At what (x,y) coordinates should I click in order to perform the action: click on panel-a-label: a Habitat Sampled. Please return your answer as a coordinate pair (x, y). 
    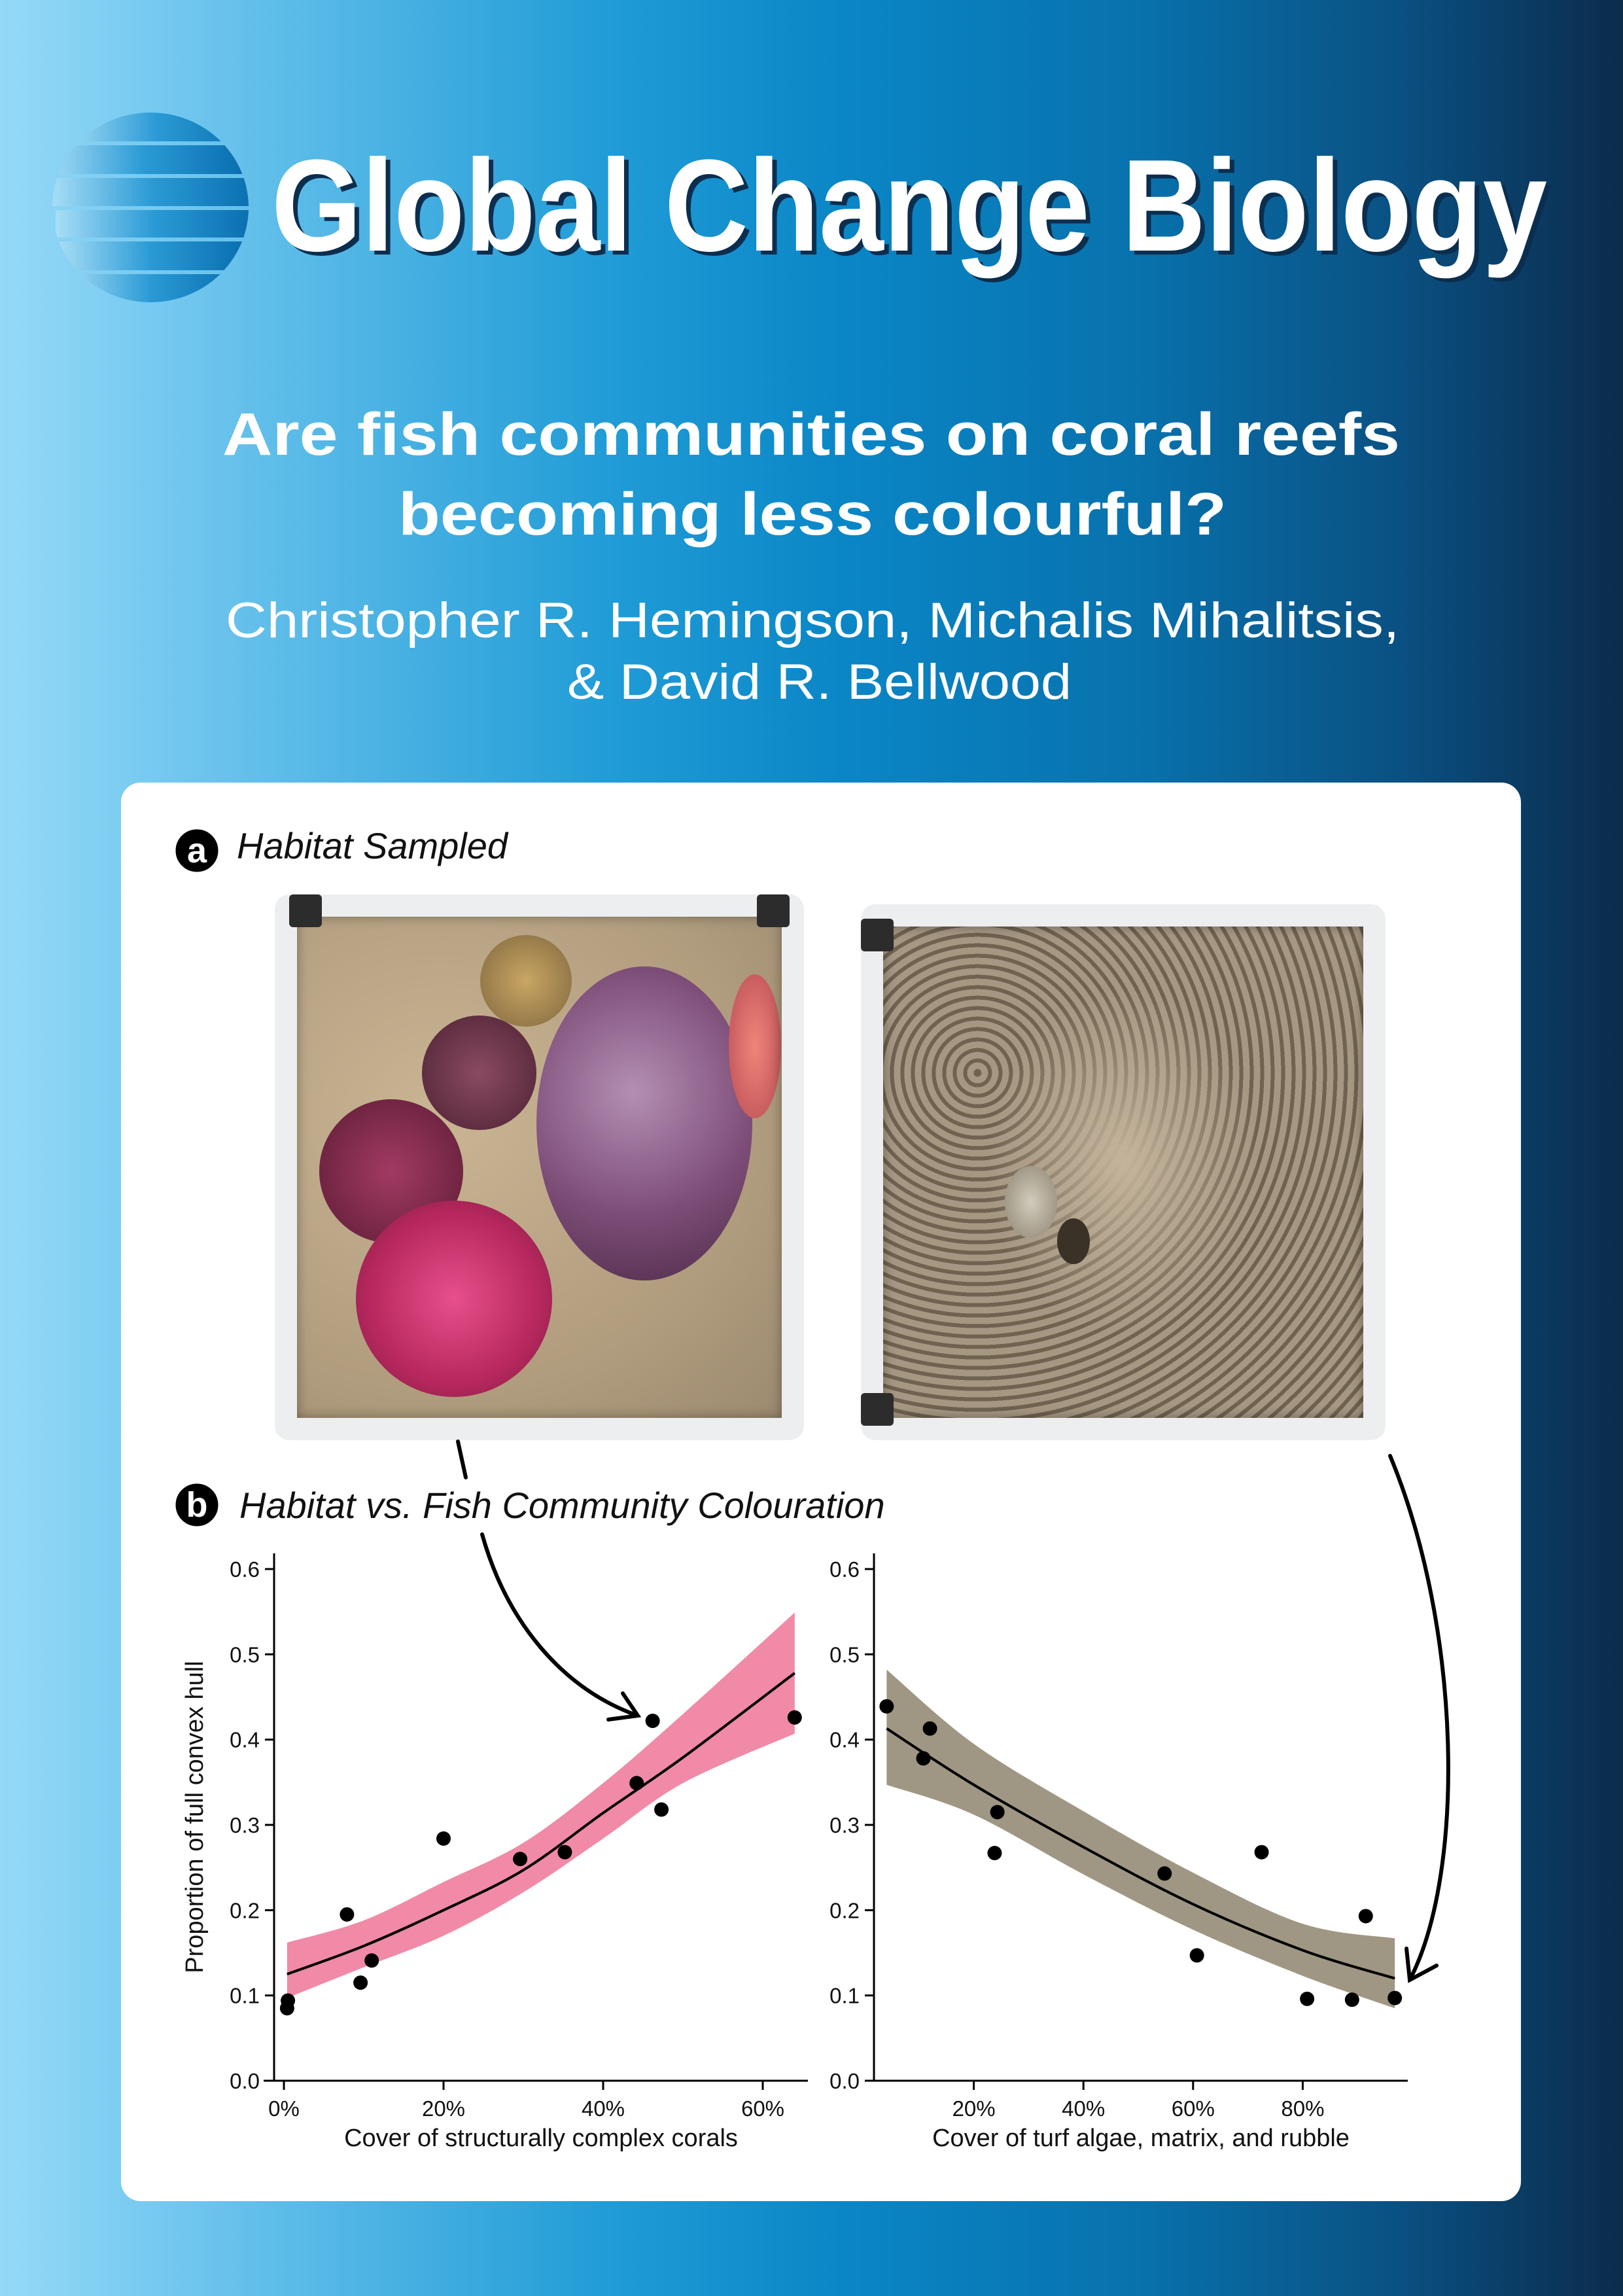
    Looking at the image, I should click on (341, 849).